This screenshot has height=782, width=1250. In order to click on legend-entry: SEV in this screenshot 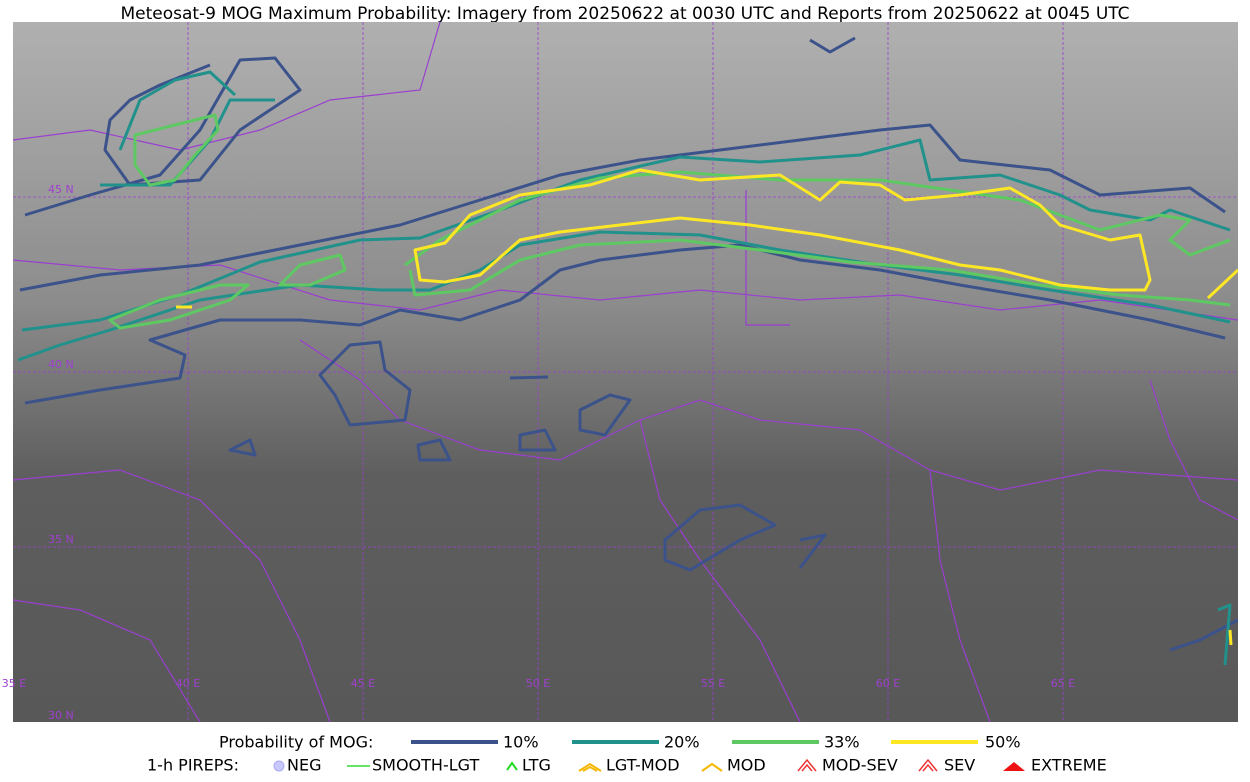, I will do `click(959, 765)`.